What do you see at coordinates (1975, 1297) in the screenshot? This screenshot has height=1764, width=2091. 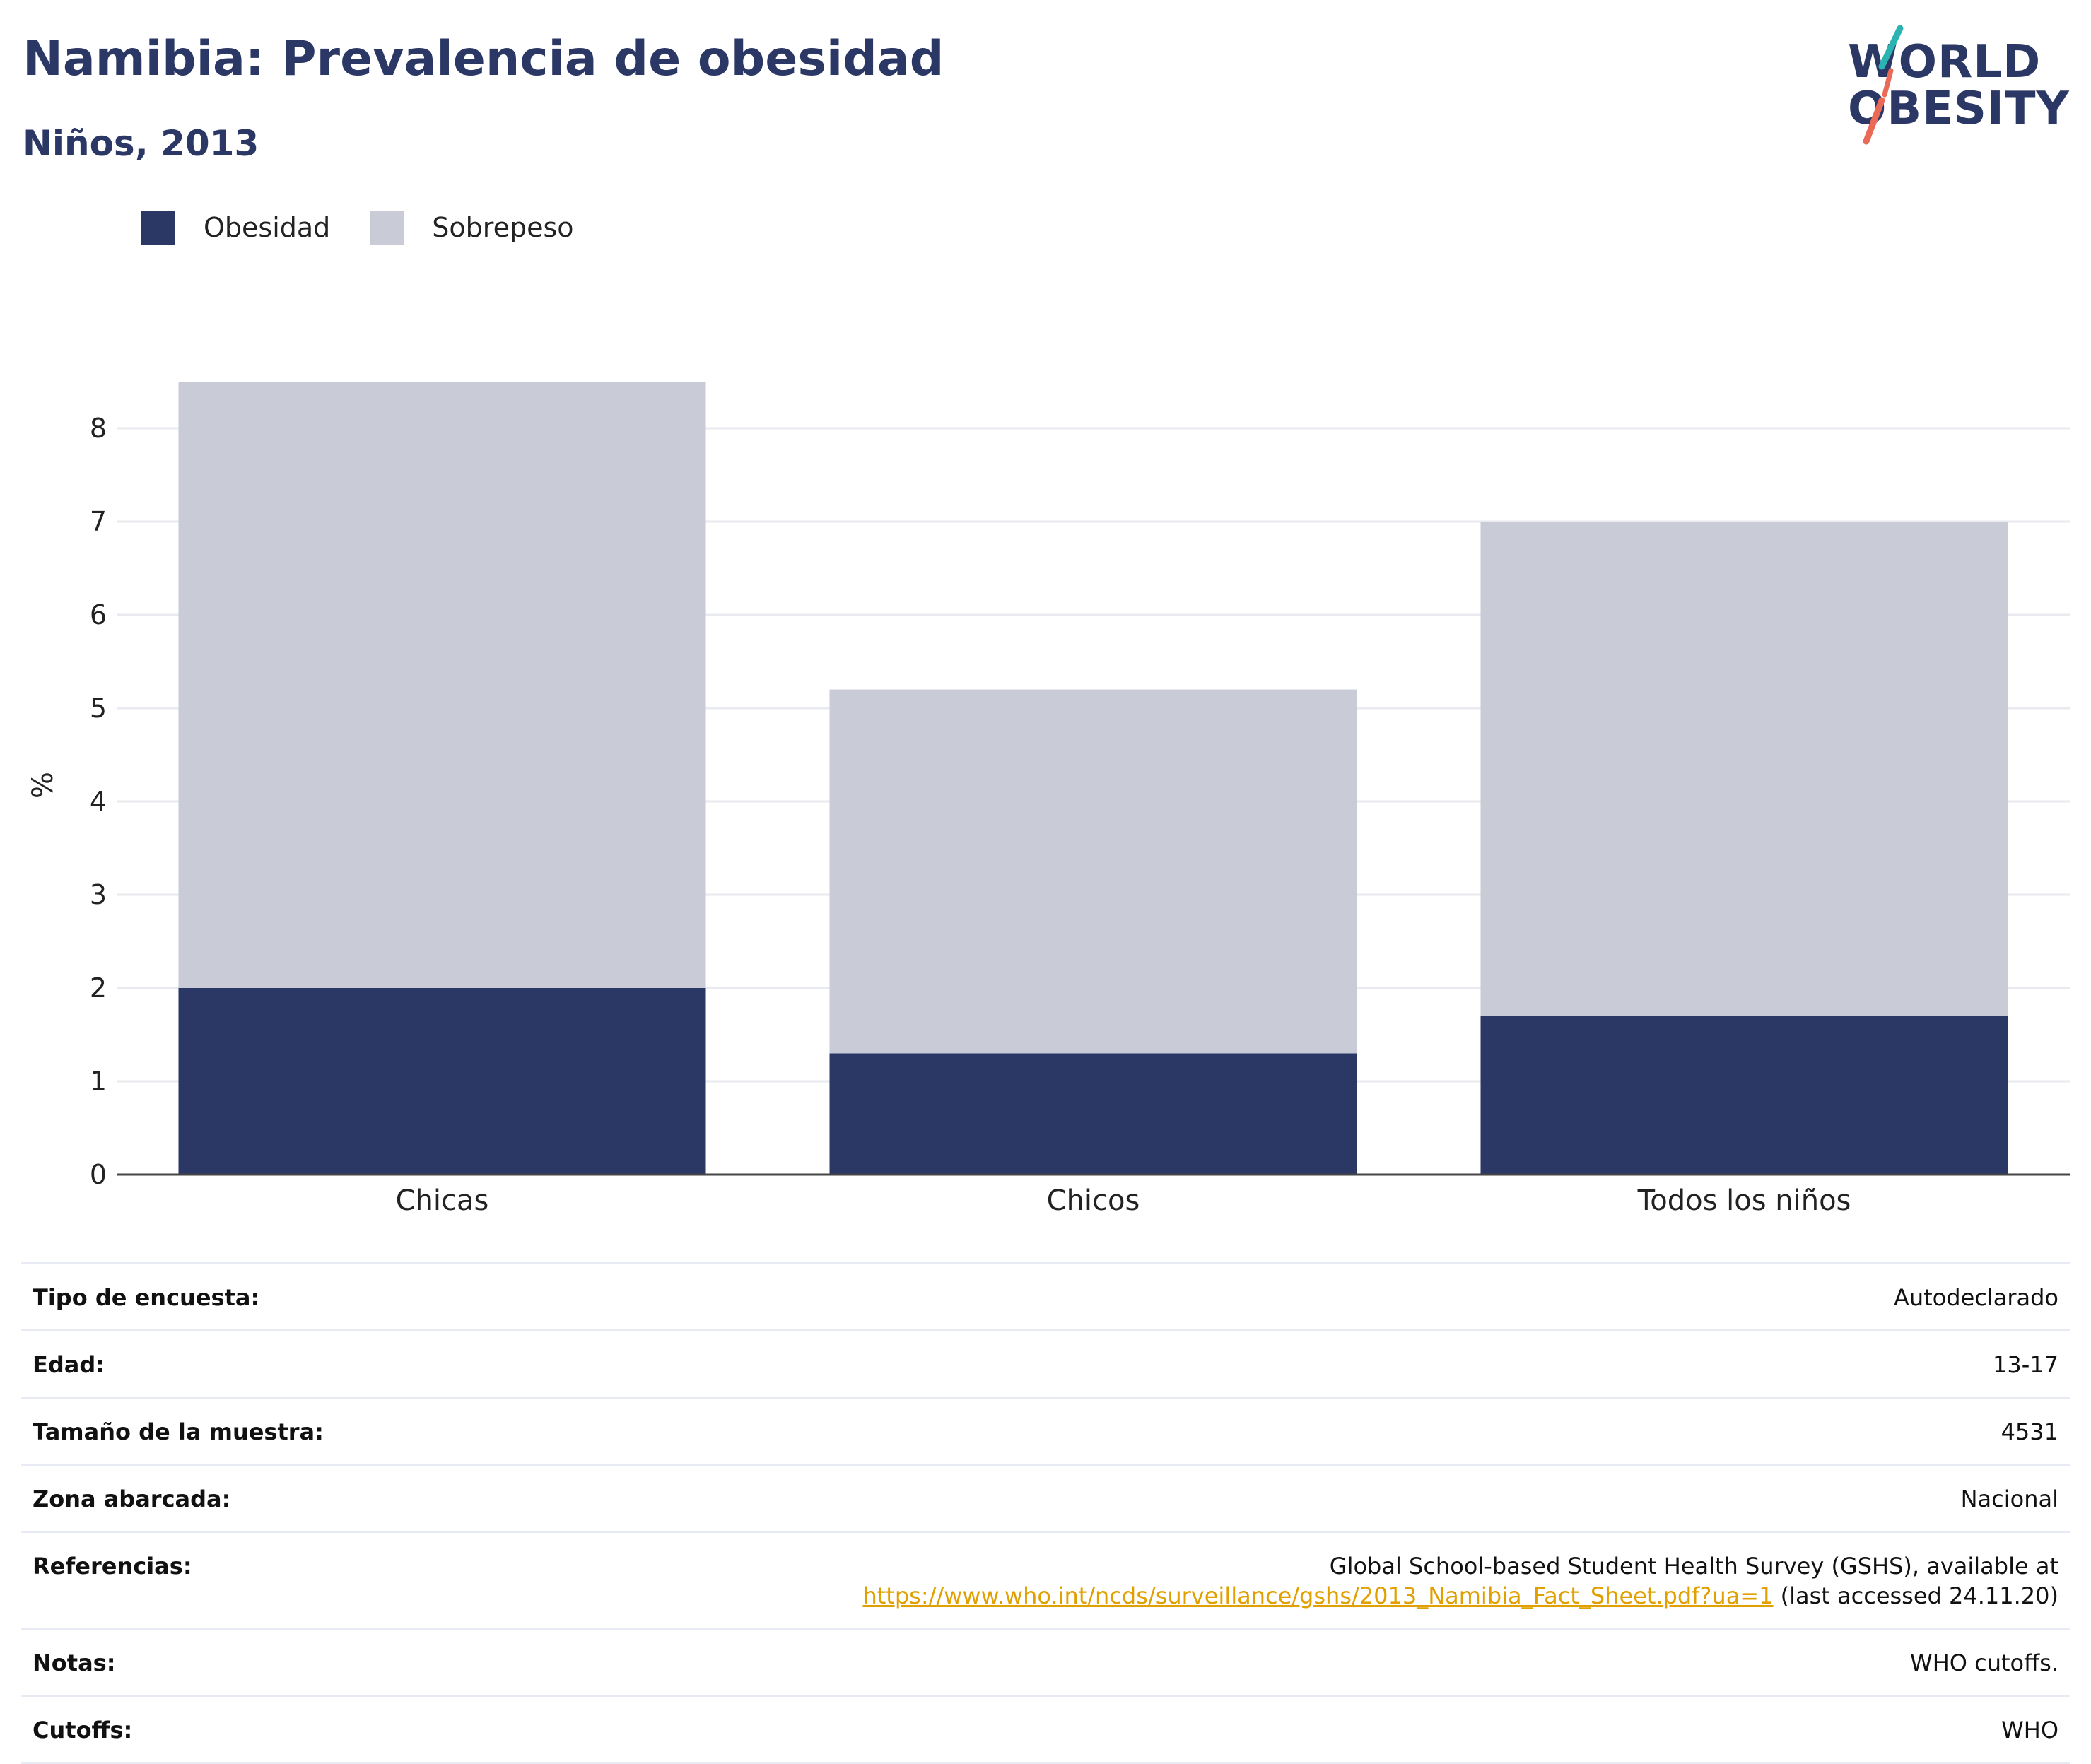 I see `info-value: Autodeclarado` at bounding box center [1975, 1297].